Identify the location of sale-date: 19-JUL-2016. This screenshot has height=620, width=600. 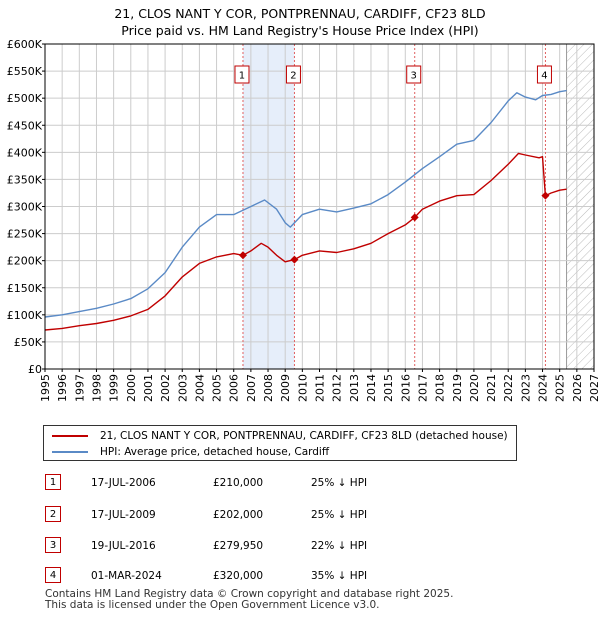
(123, 546).